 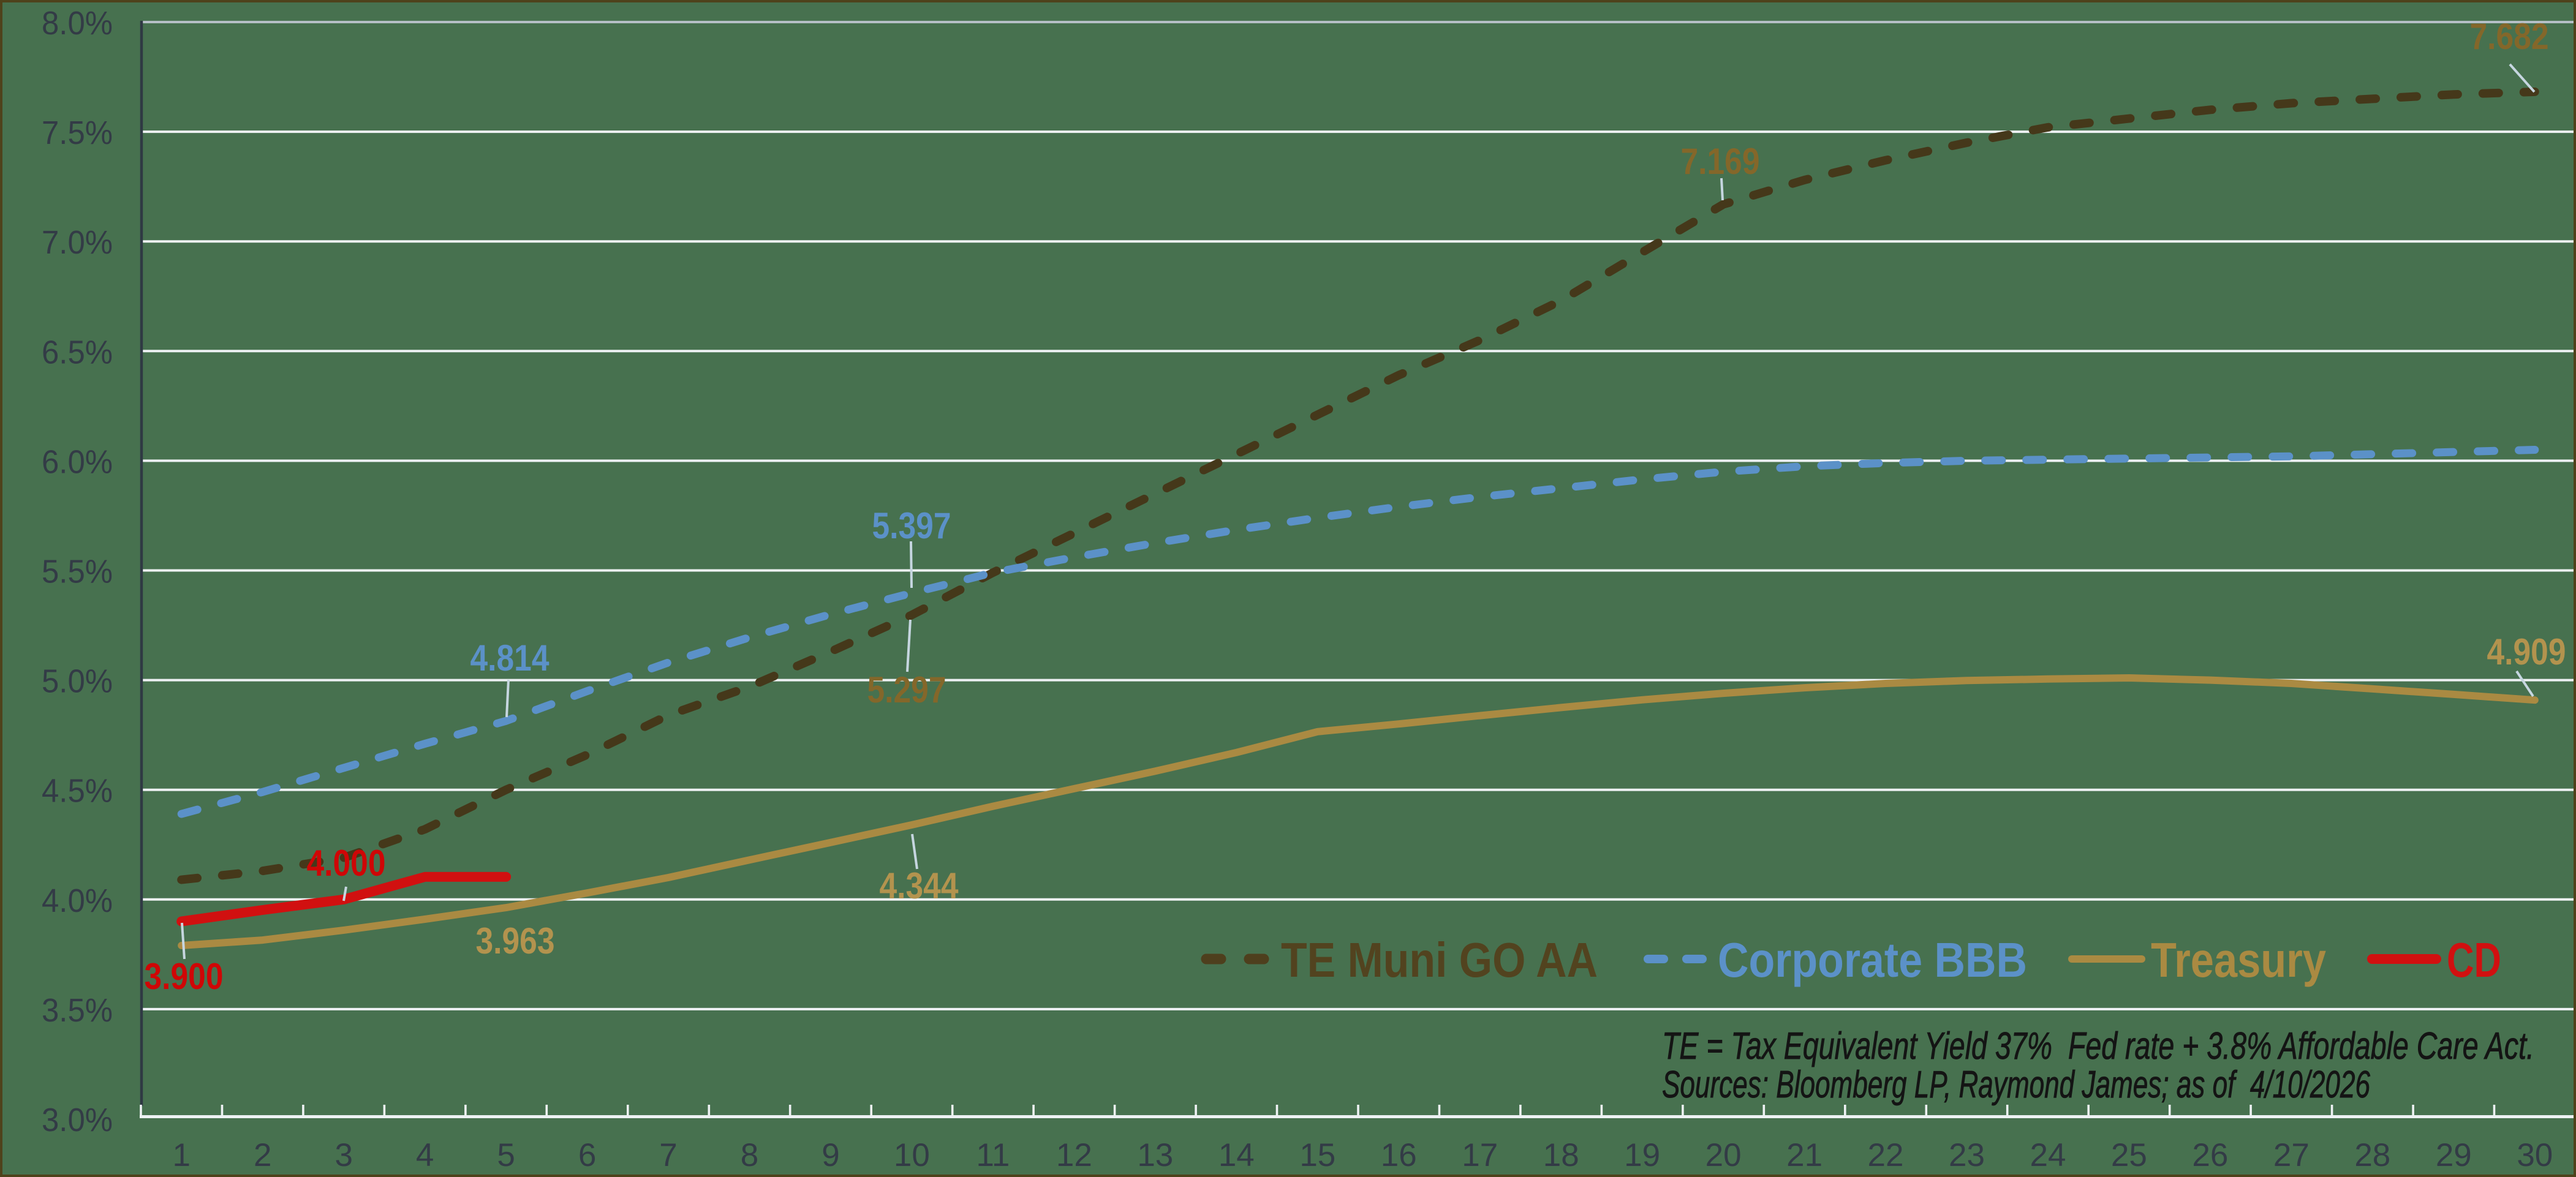 I want to click on svg-text: 6.0%, so click(x=77, y=462).